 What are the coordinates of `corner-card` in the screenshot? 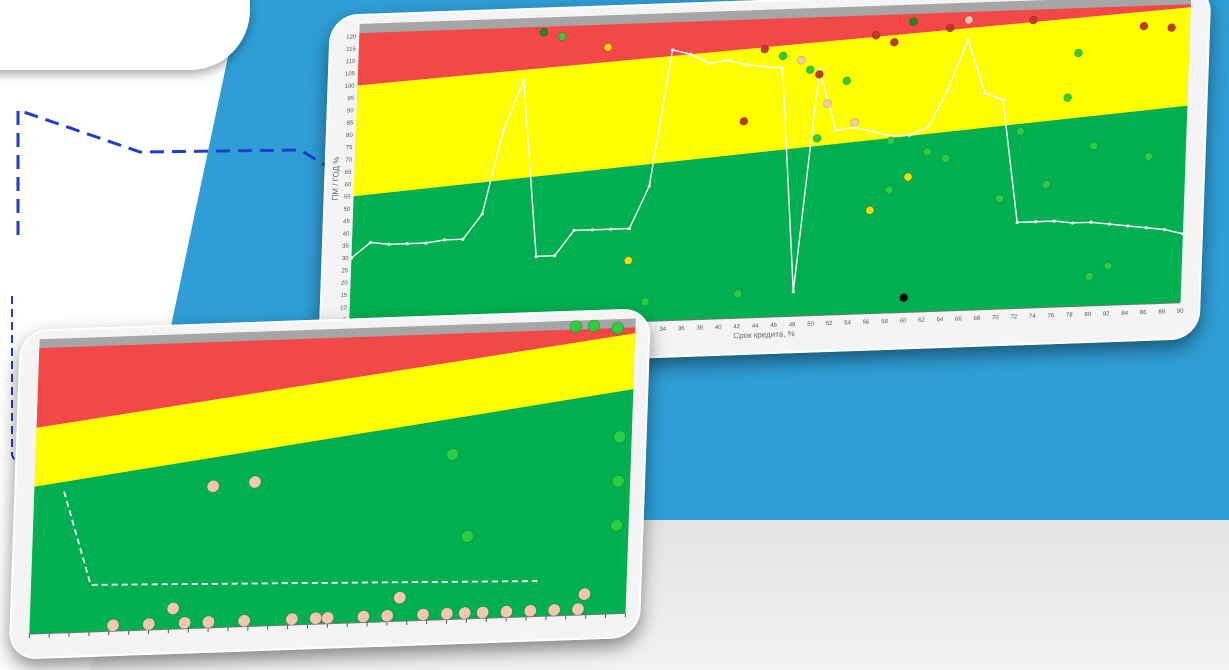 It's located at (125, 35).